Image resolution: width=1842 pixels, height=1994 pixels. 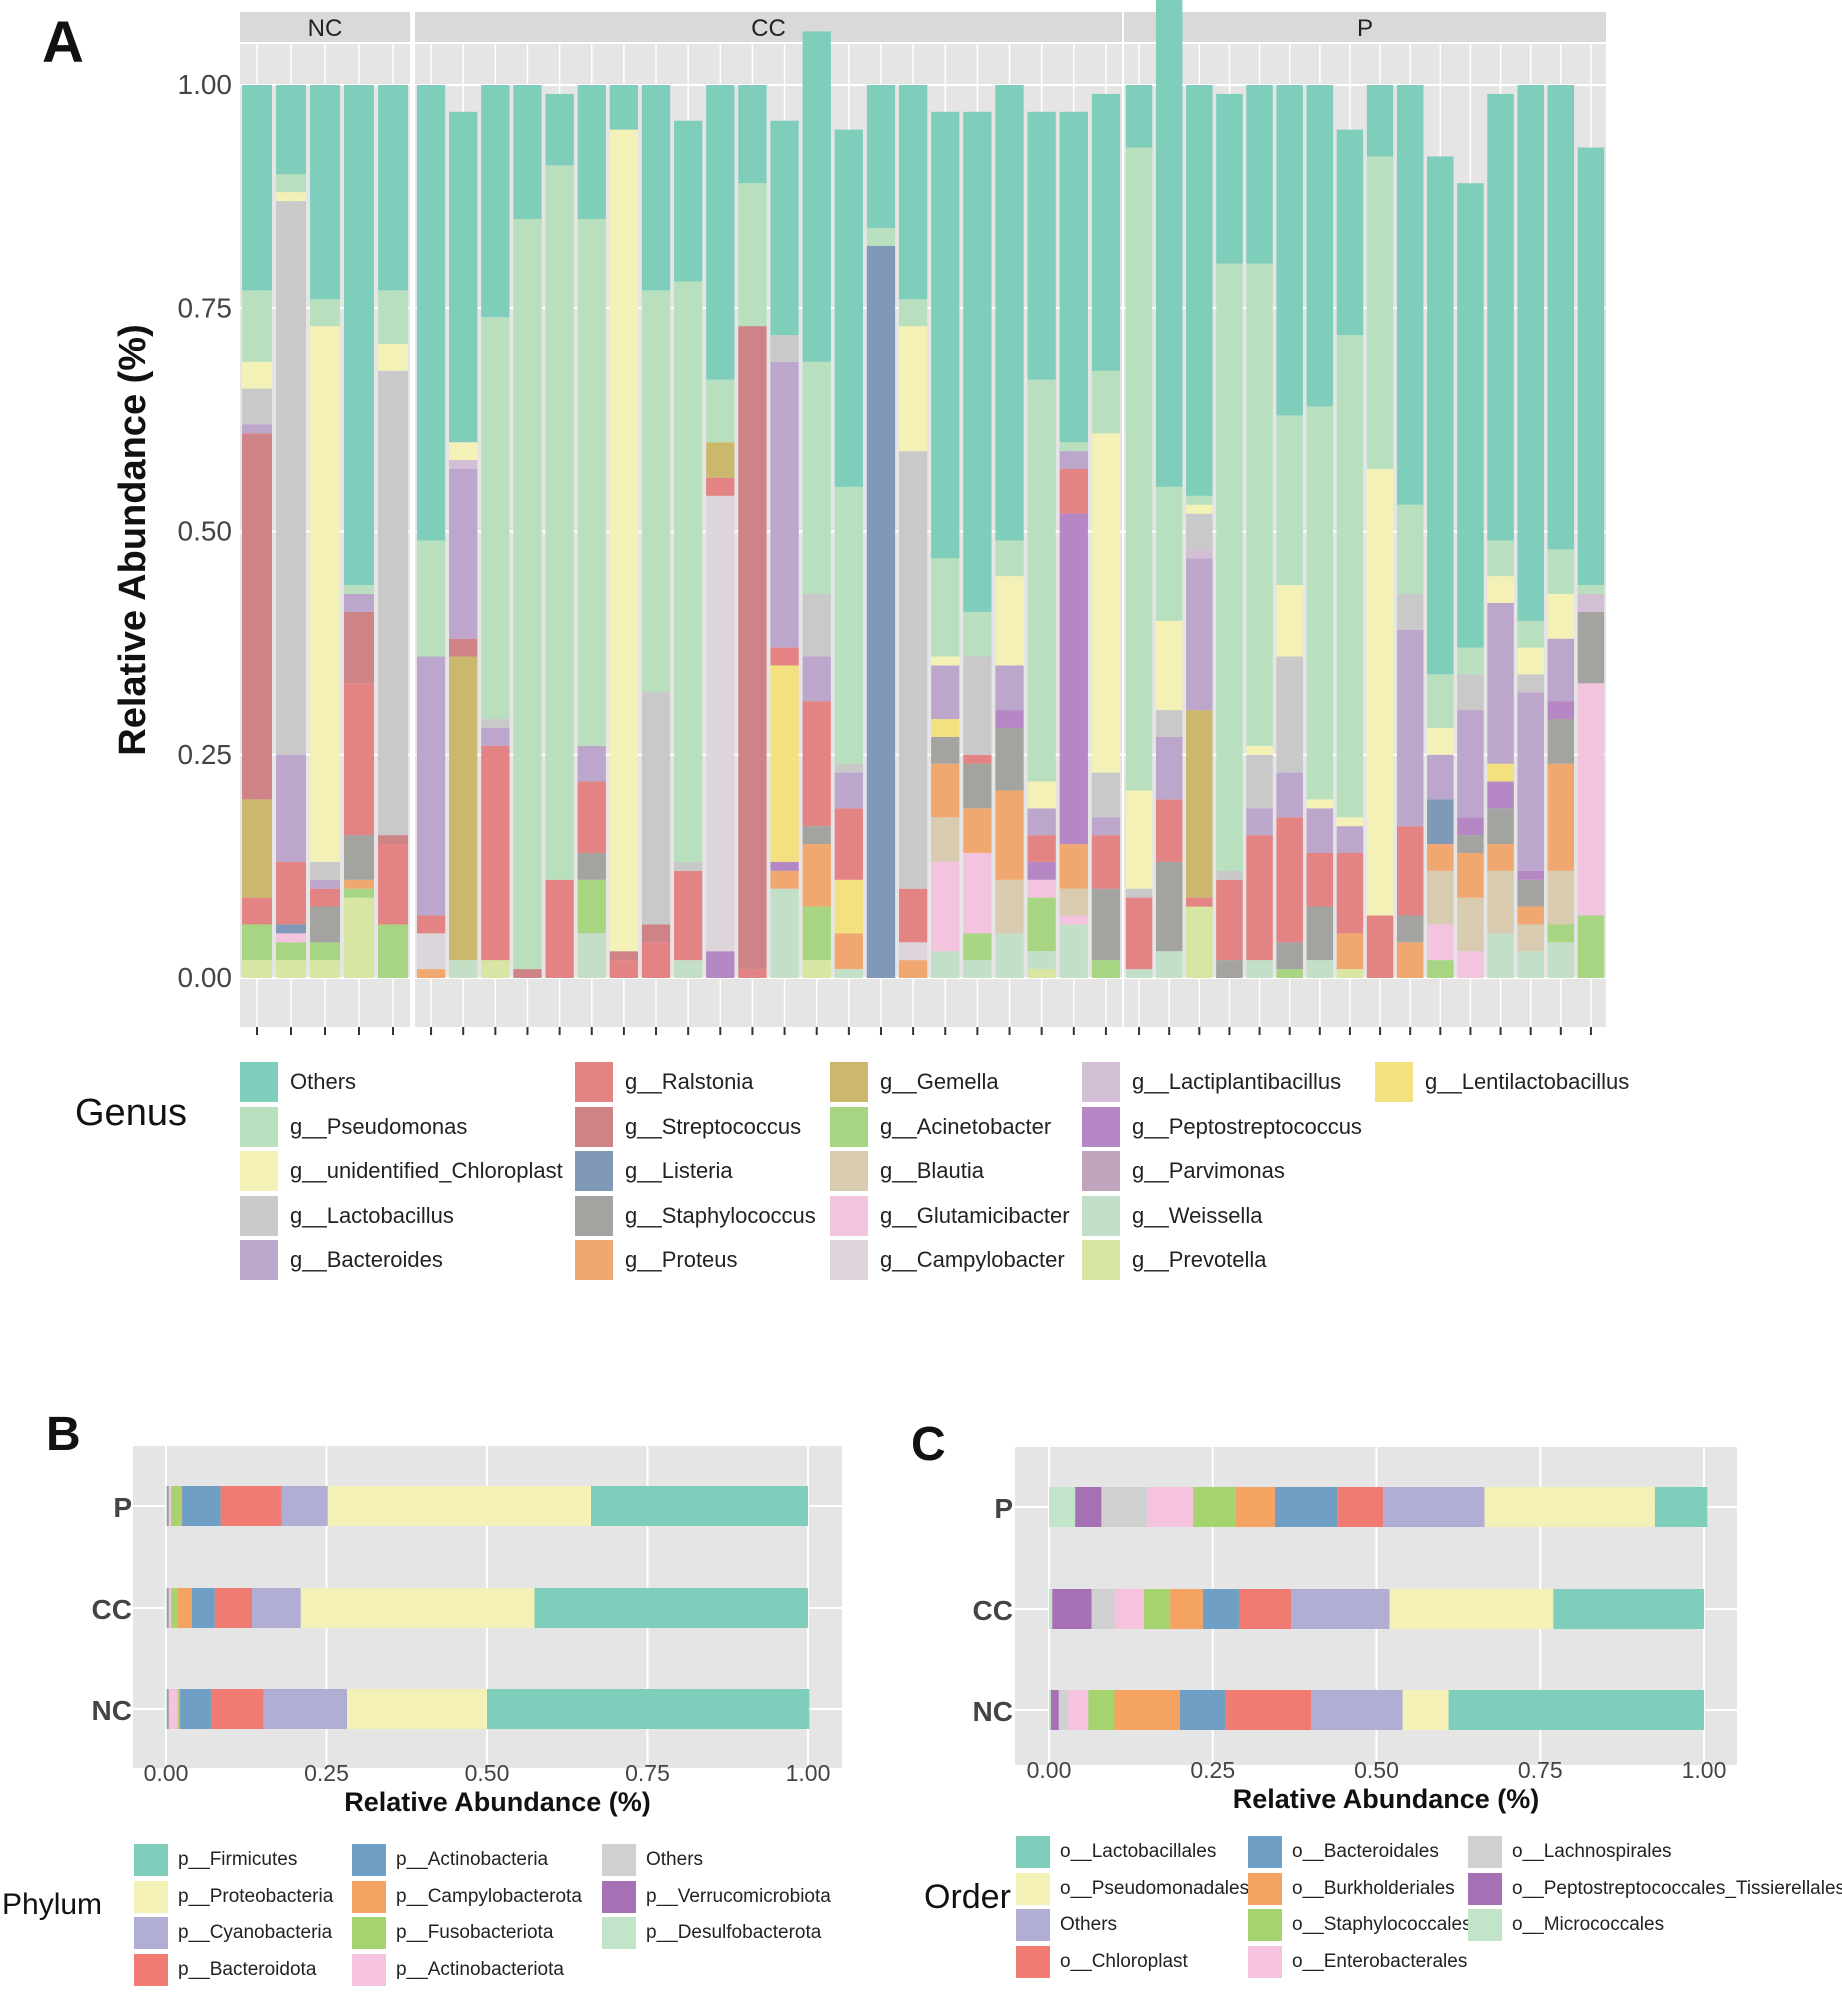 What do you see at coordinates (305, 1709) in the screenshot?
I see `bar-segment-p-cyanobacteria` at bounding box center [305, 1709].